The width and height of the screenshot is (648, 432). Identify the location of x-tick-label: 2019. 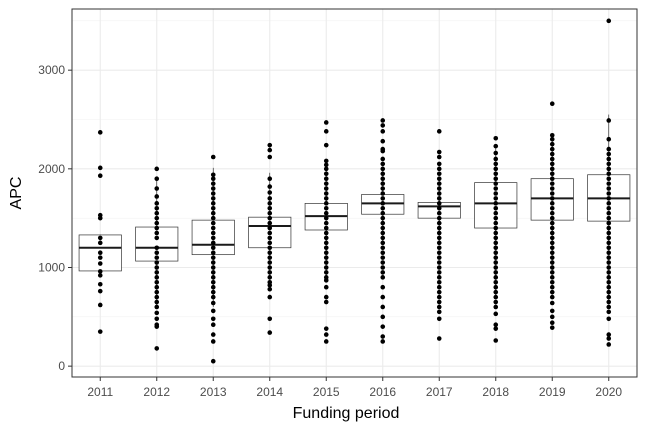
(552, 392).